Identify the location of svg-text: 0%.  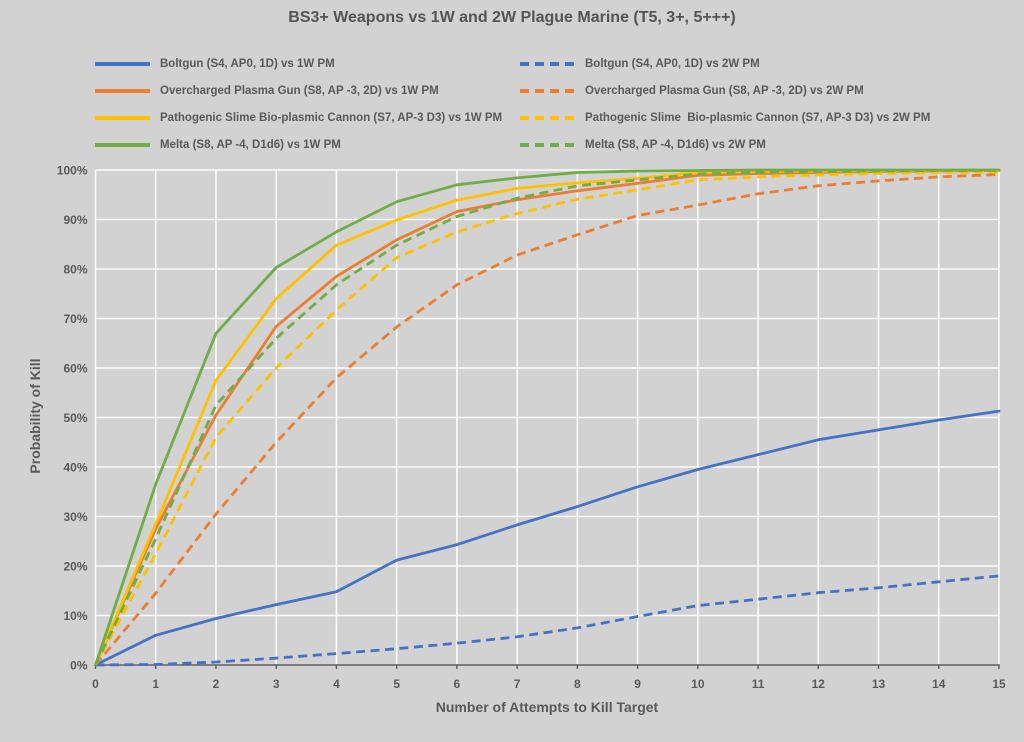
(79, 666).